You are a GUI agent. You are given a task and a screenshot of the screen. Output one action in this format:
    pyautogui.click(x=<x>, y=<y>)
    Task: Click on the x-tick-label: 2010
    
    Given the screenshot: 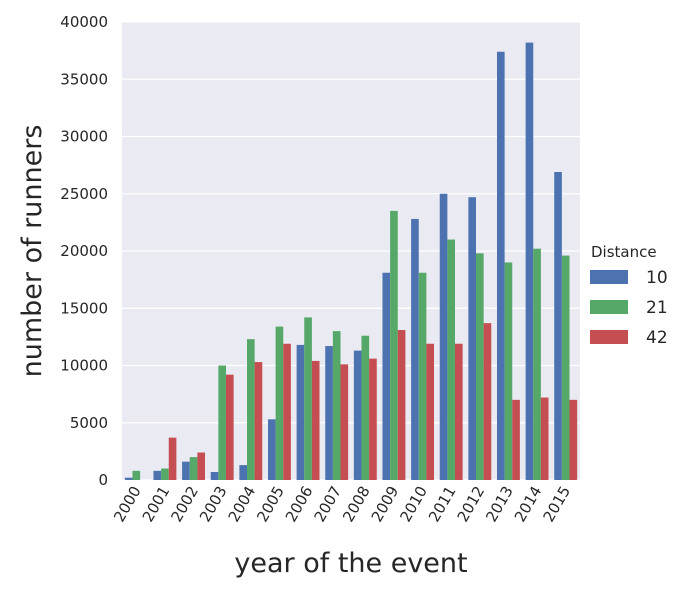 What is the action you would take?
    pyautogui.click(x=413, y=504)
    